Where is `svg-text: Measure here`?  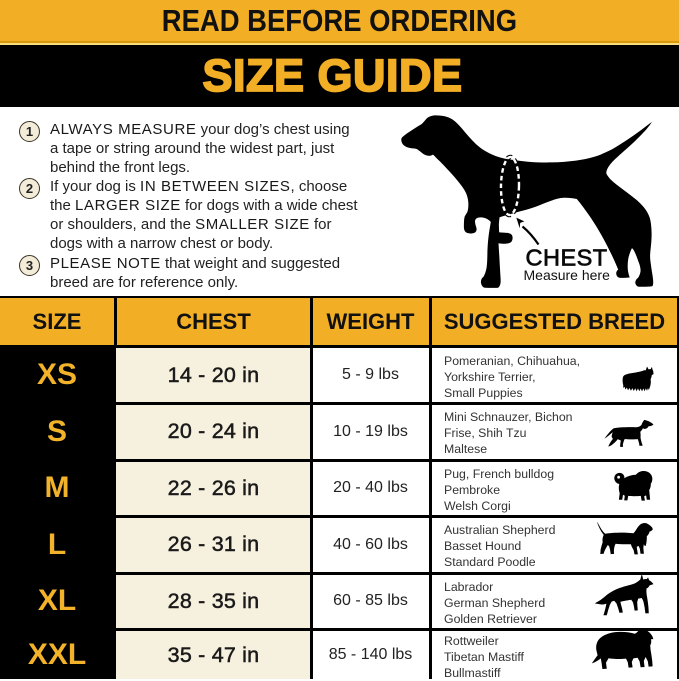
svg-text: Measure here is located at coordinates (567, 275).